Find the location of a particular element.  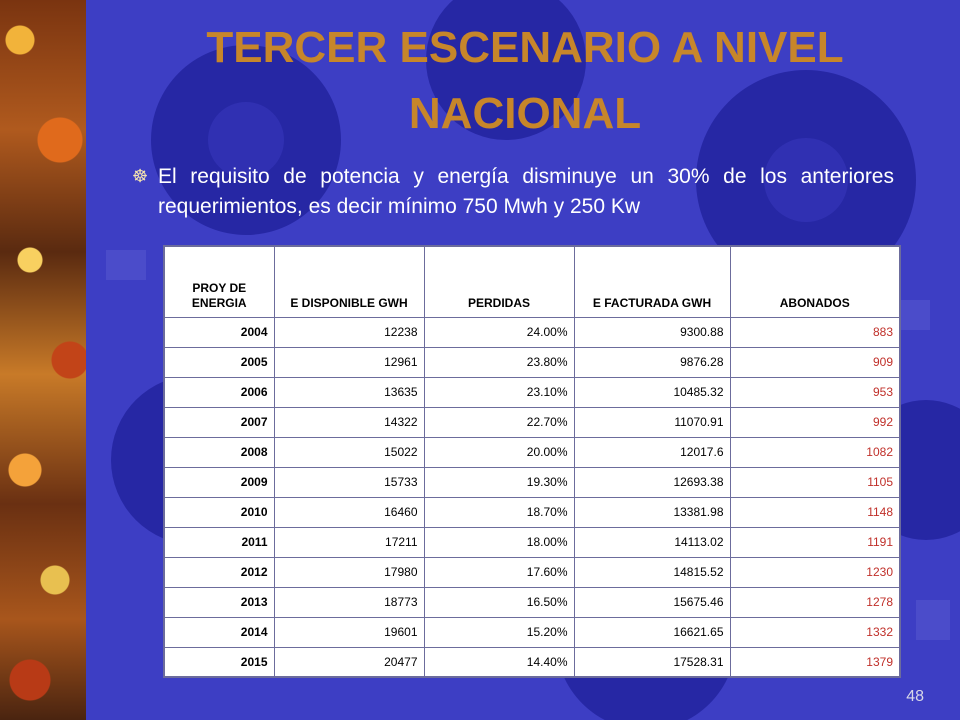

e-facturada-cell: 15675.46 is located at coordinates (652, 602).